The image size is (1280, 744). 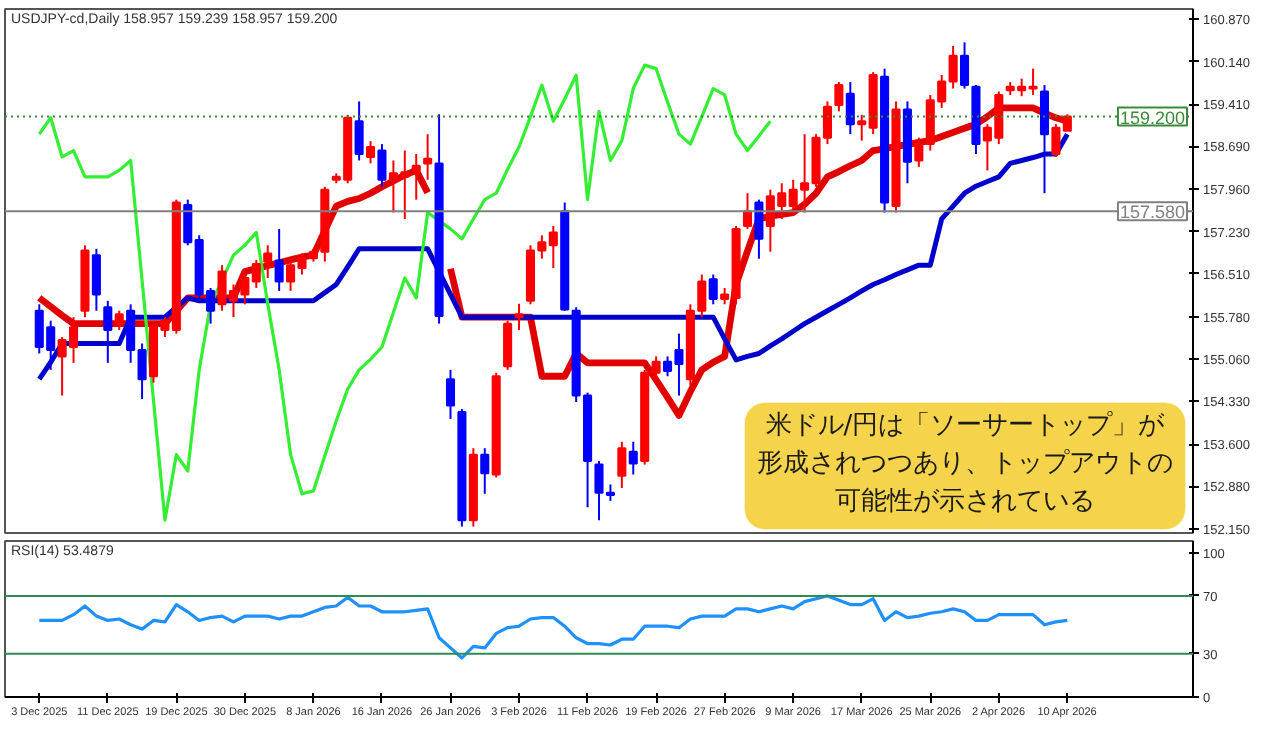 I want to click on annotation: 可能性が示されている, so click(x=965, y=502).